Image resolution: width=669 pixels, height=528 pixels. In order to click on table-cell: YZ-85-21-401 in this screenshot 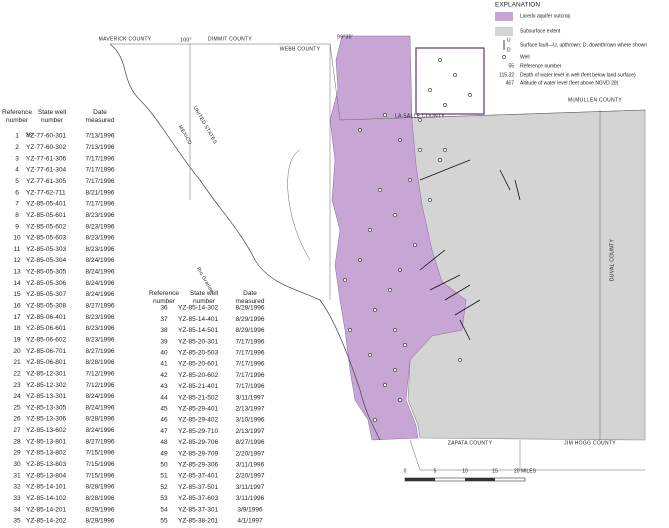, I will do `click(198, 386)`.